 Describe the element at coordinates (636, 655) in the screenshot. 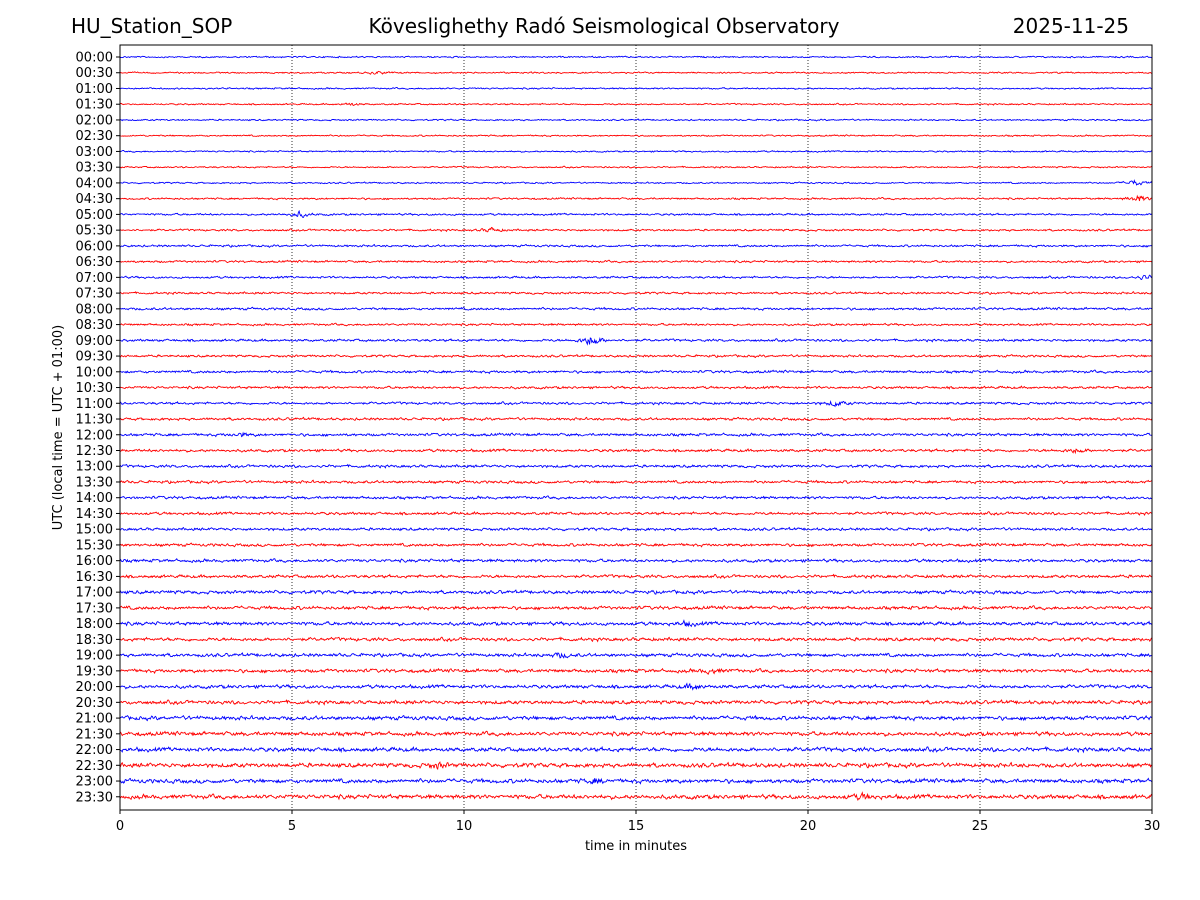

I see `trace-19:00` at that location.